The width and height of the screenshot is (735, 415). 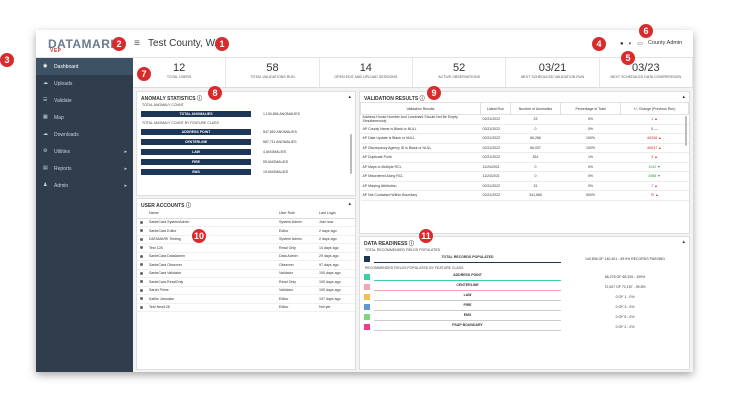 What do you see at coordinates (426, 236) in the screenshot?
I see `callout-marker: 11` at bounding box center [426, 236].